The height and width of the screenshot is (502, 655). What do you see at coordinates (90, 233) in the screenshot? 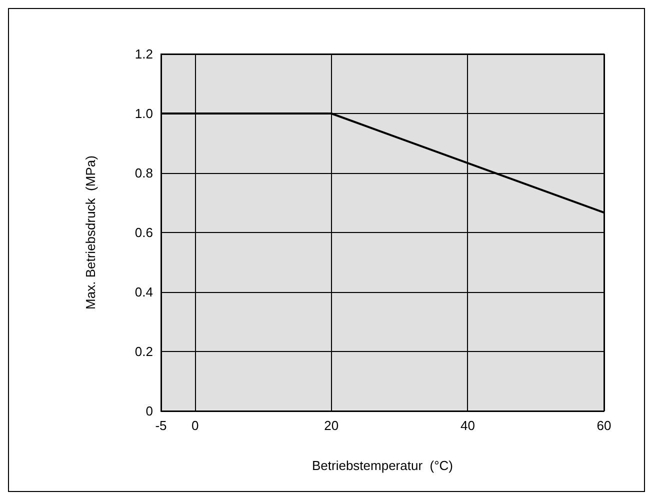
I see `y-axis-title: Max. Betriebsdruck (MPa)` at bounding box center [90, 233].